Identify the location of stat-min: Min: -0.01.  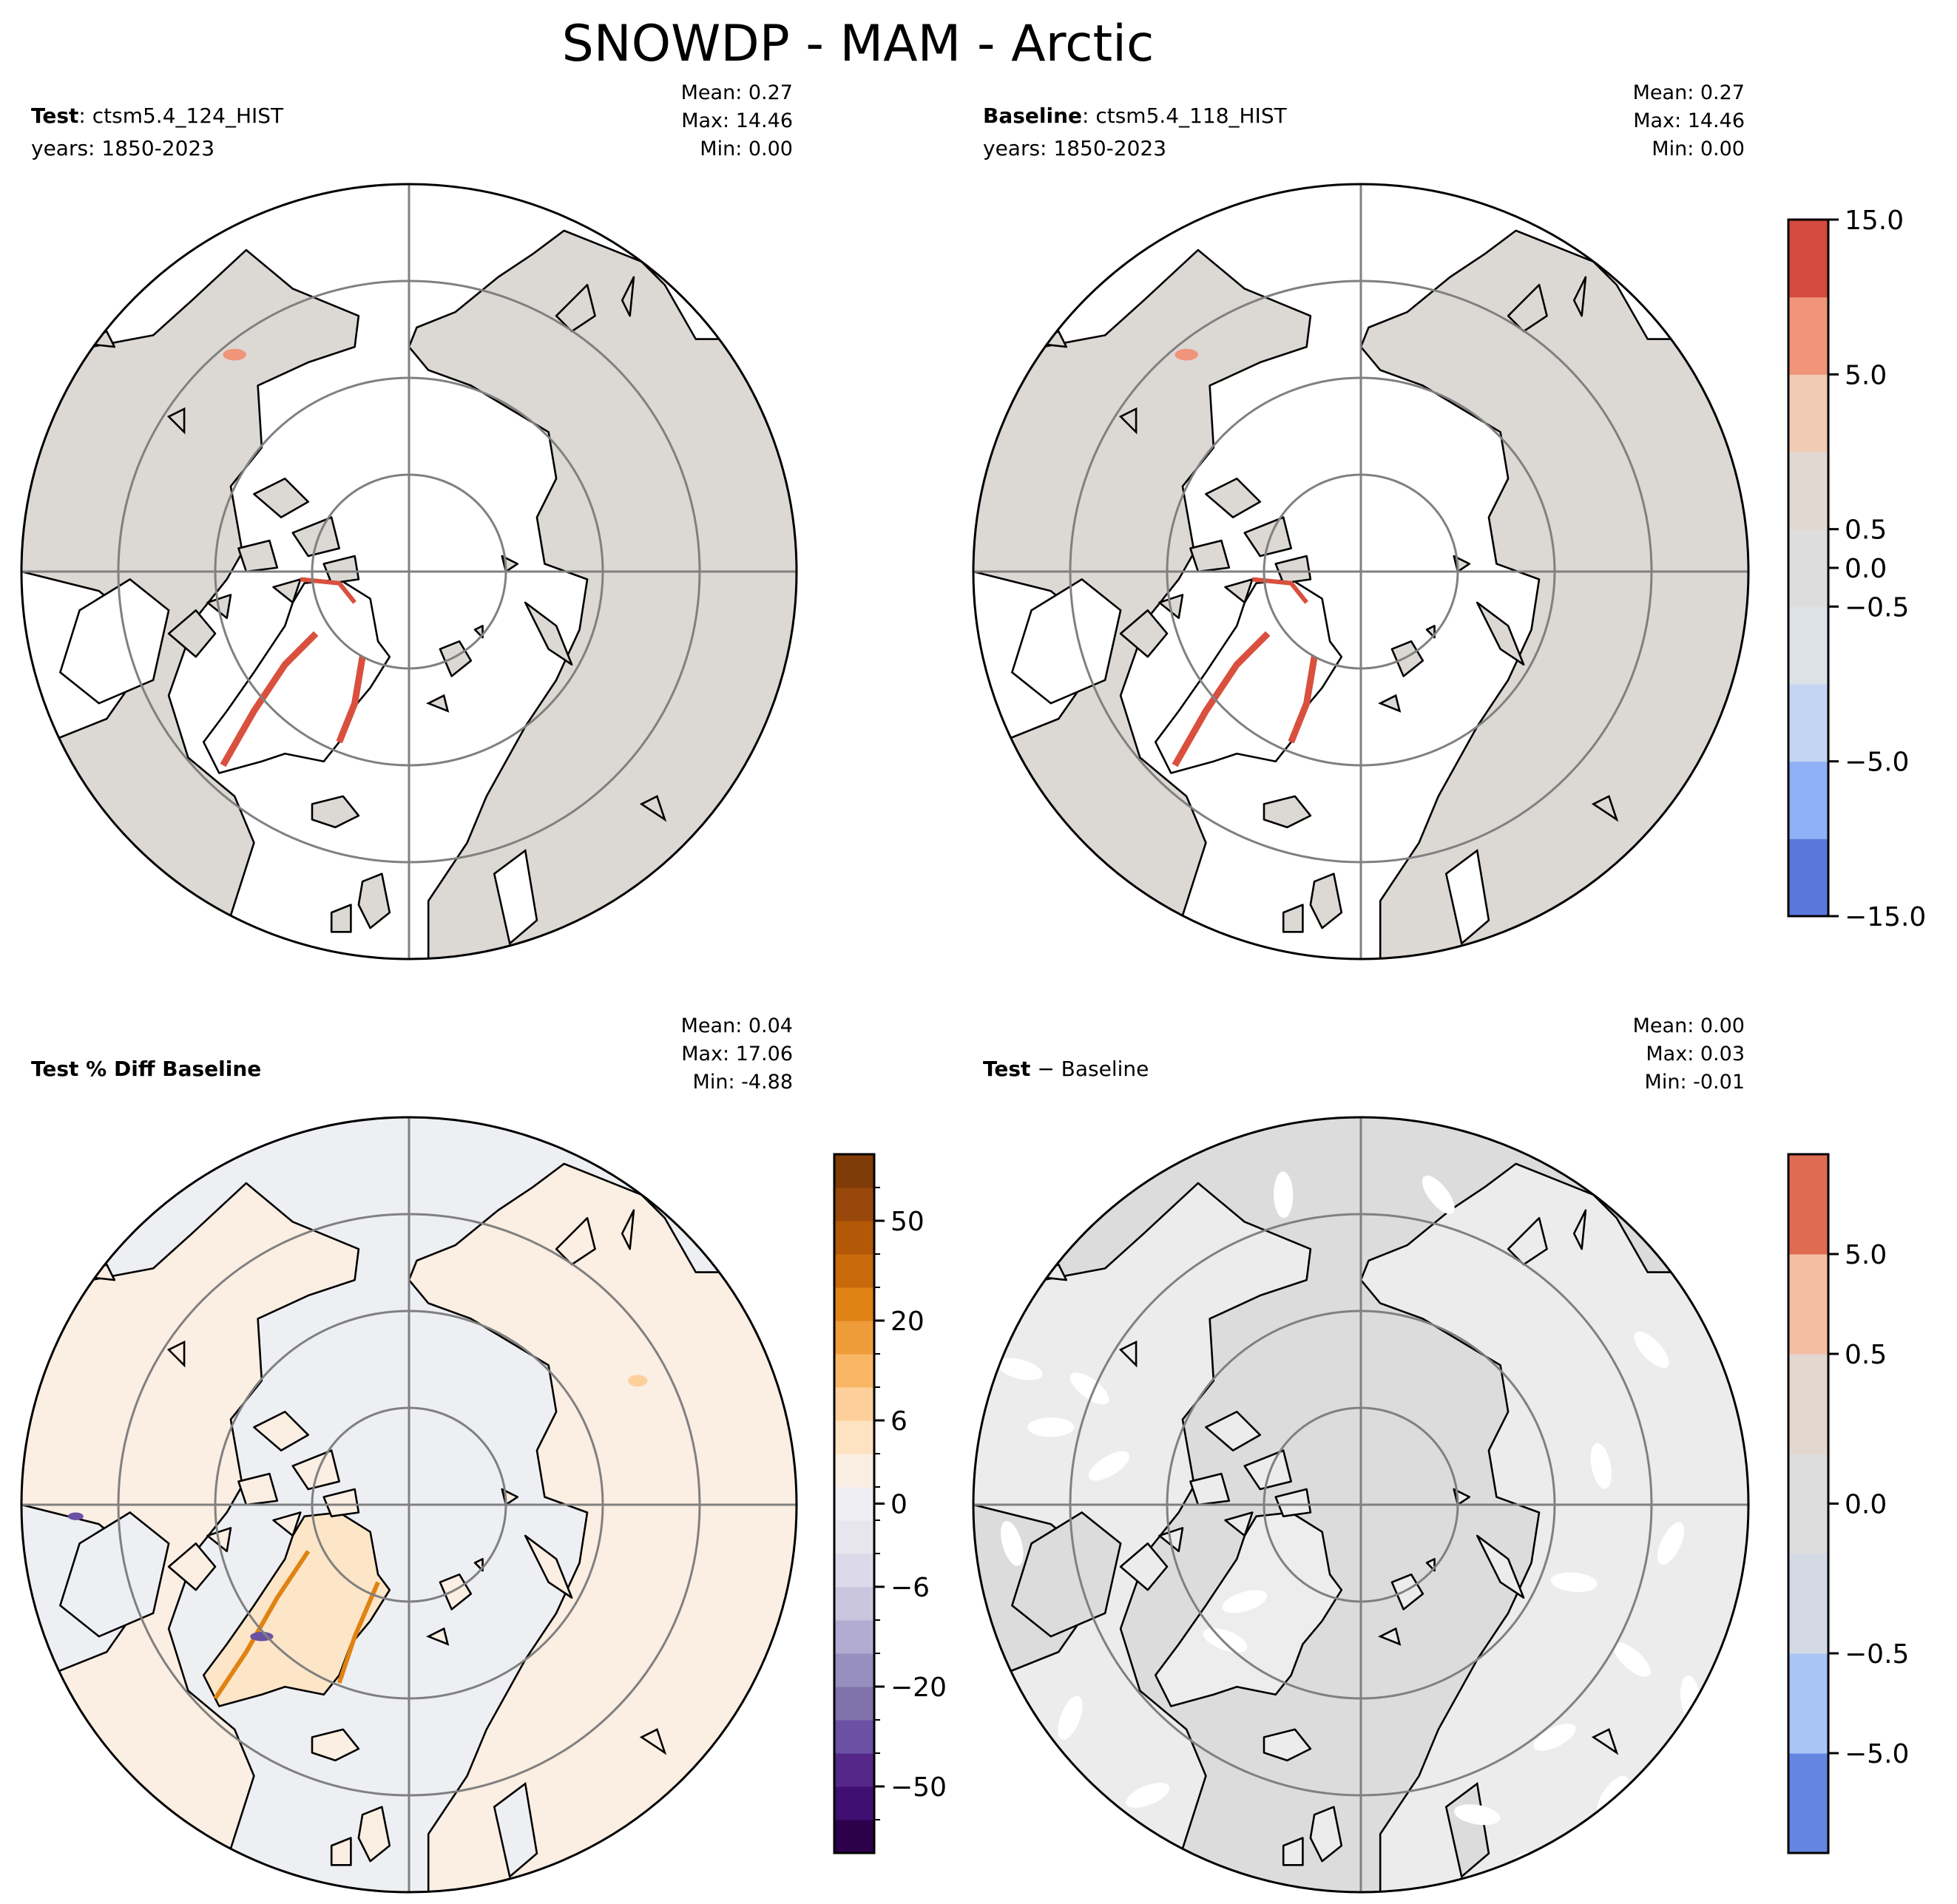
(1695, 1082).